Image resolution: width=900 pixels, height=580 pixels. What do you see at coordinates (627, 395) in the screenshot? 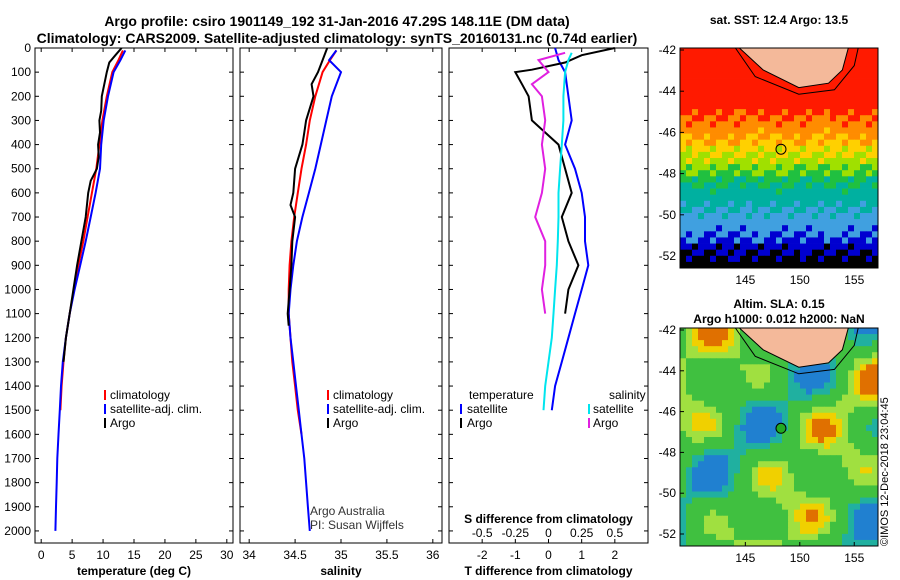
I see `legend-heading: salinity` at bounding box center [627, 395].